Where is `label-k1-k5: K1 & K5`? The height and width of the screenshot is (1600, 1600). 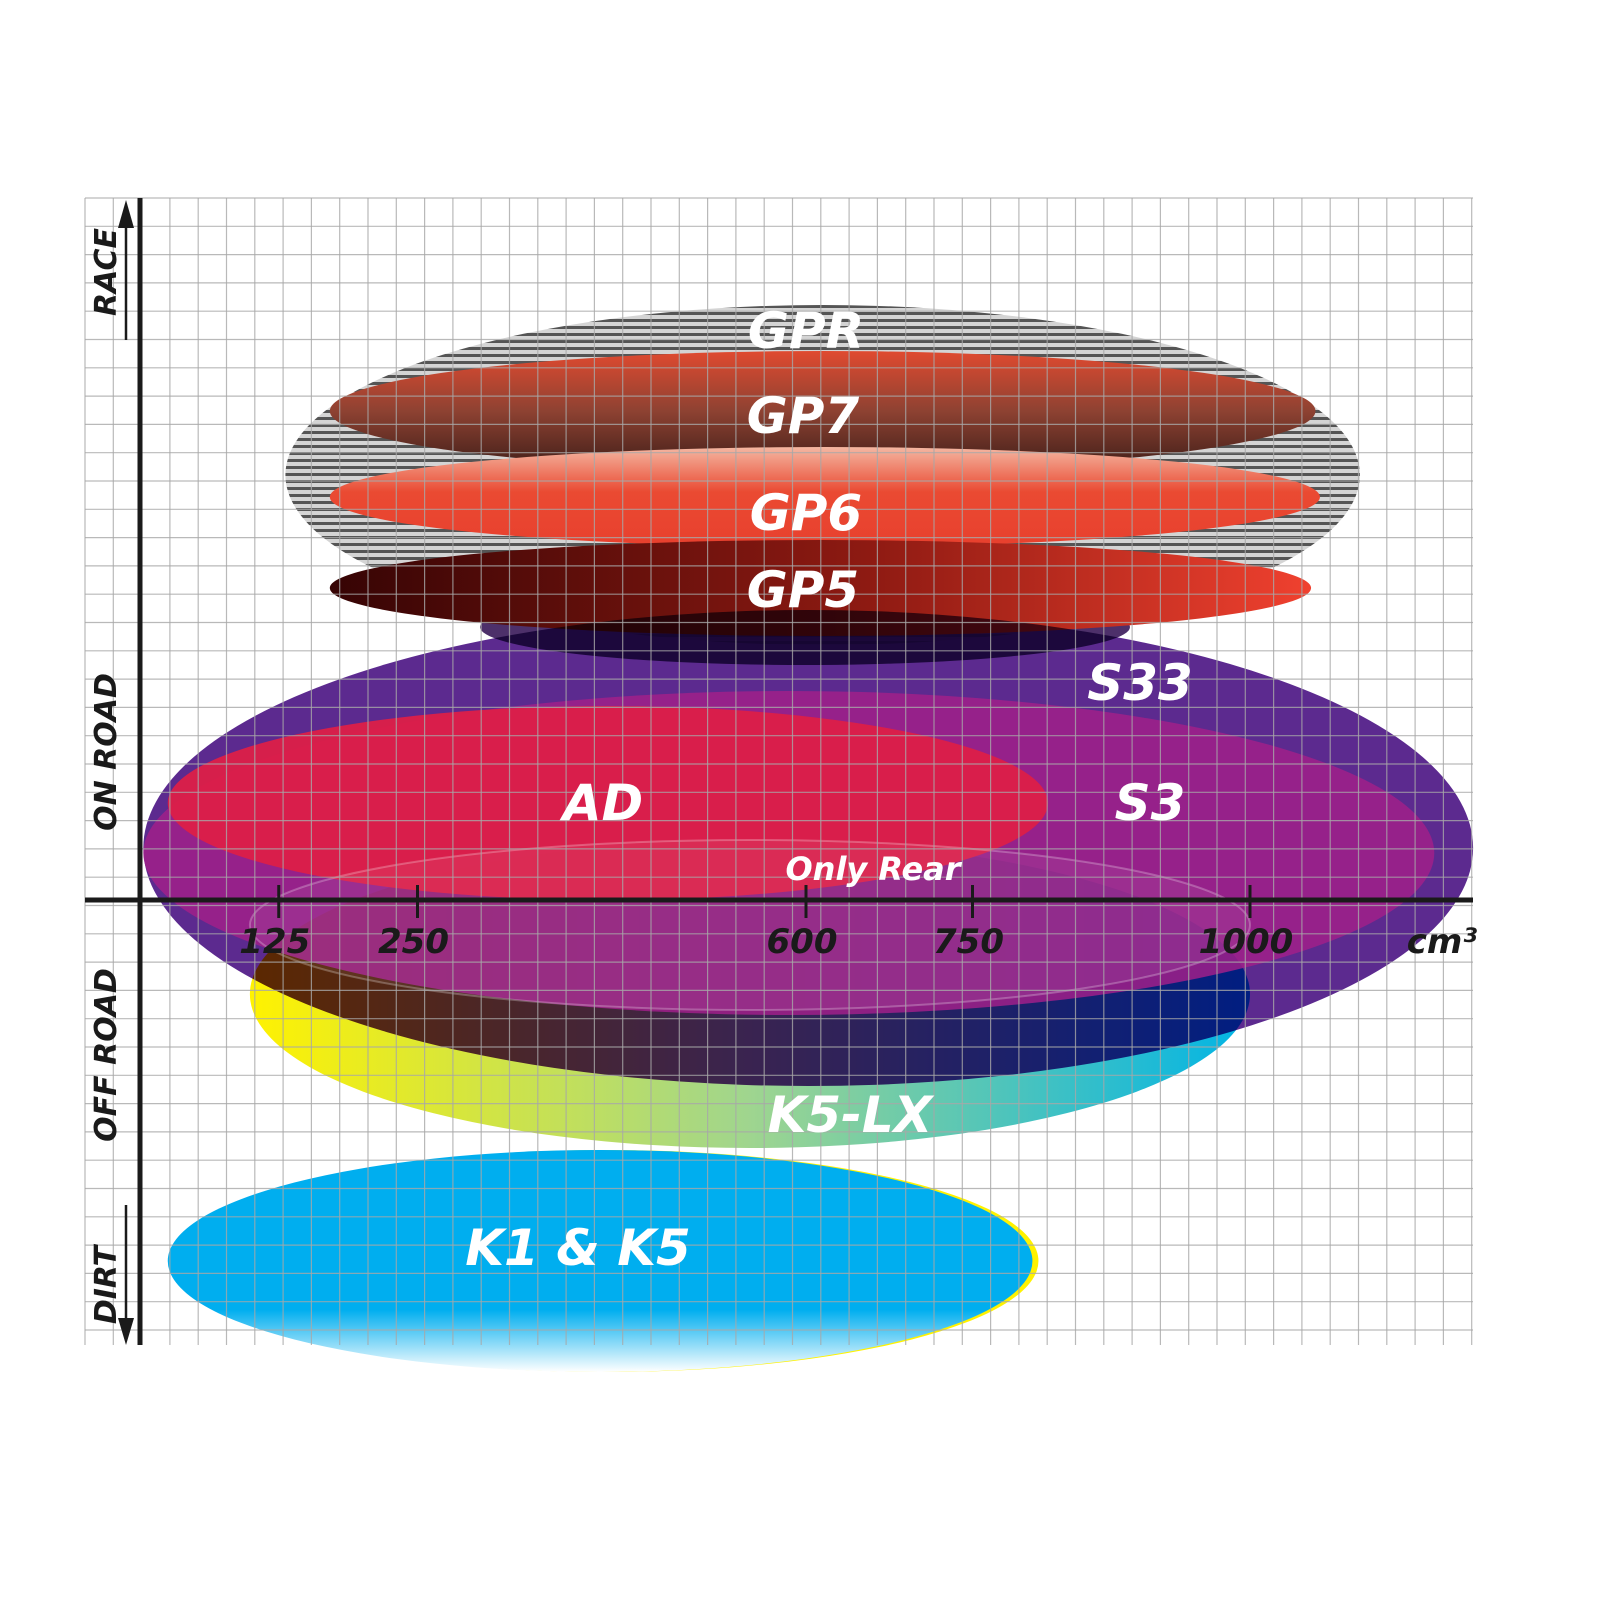
label-k1-k5: K1 & K5 is located at coordinates (578, 1248).